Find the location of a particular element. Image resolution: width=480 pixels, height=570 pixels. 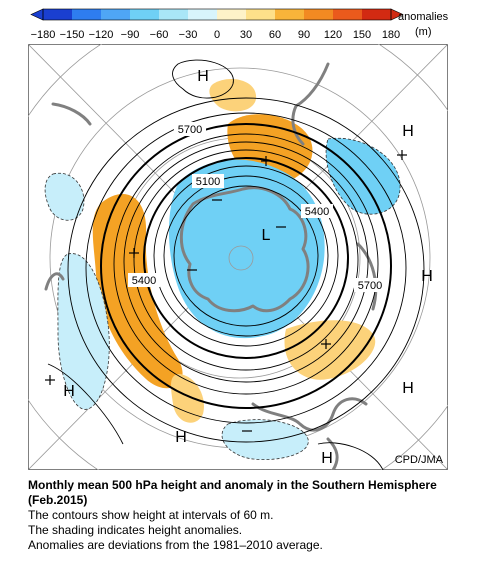

antarctica-coast is located at coordinates (244, 249).